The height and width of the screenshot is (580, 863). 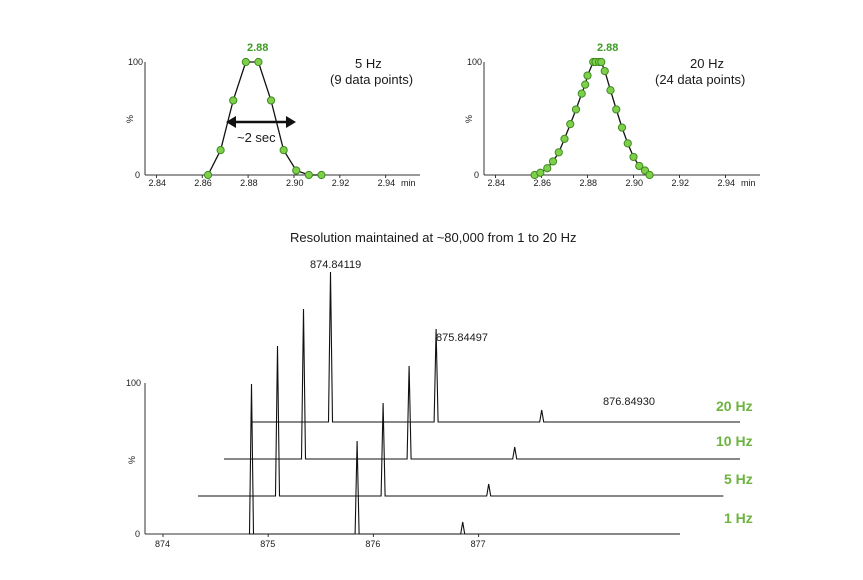 What do you see at coordinates (335, 265) in the screenshot?
I see `mz-label-1: 874.84119` at bounding box center [335, 265].